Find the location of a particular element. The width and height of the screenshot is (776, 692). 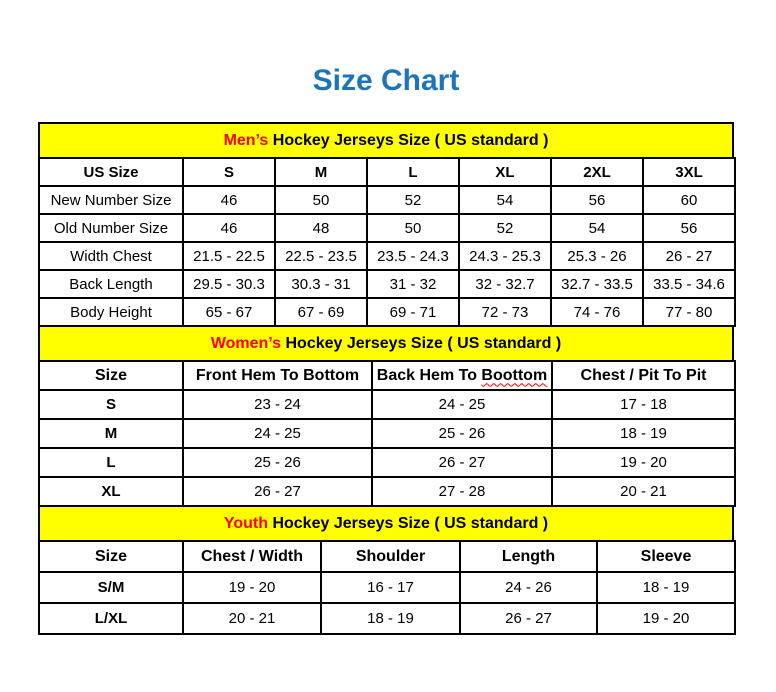

value-cell: 22.5 - 23.5 is located at coordinates (321, 256).